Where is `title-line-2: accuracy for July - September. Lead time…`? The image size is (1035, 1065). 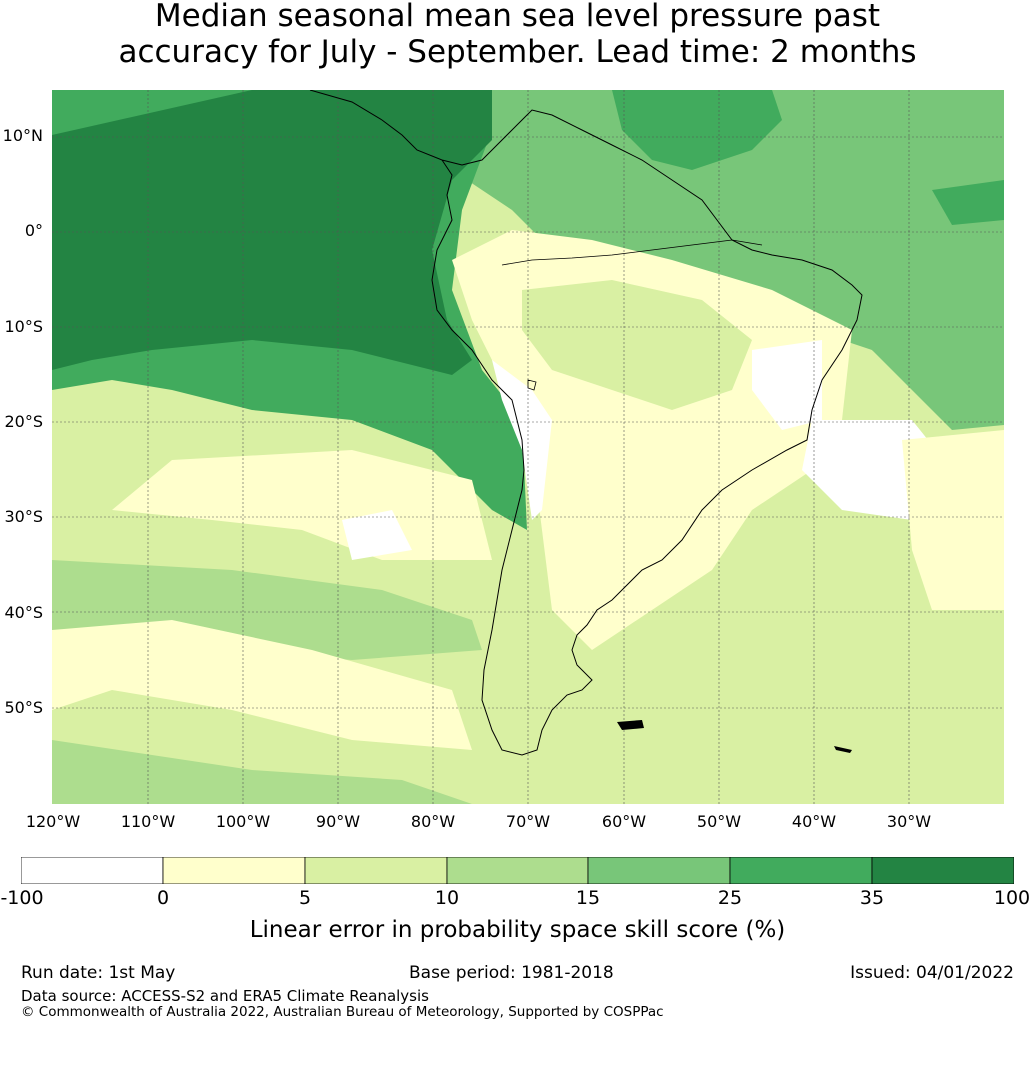 title-line-2: accuracy for July - September. Lead time… is located at coordinates (517, 52).